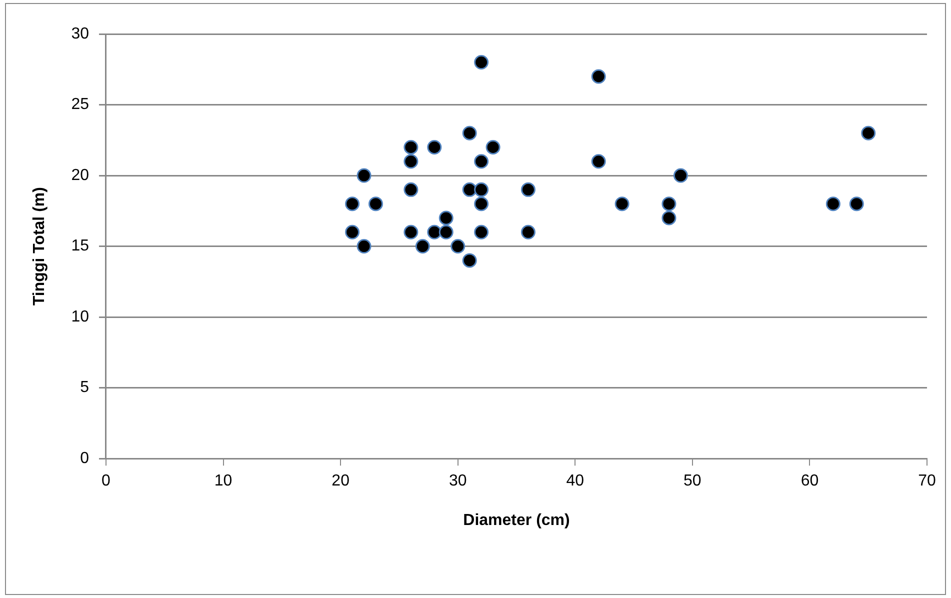 The image size is (951, 598). Describe the element at coordinates (516, 520) in the screenshot. I see `x-axis-title: Diameter (cm)` at that location.